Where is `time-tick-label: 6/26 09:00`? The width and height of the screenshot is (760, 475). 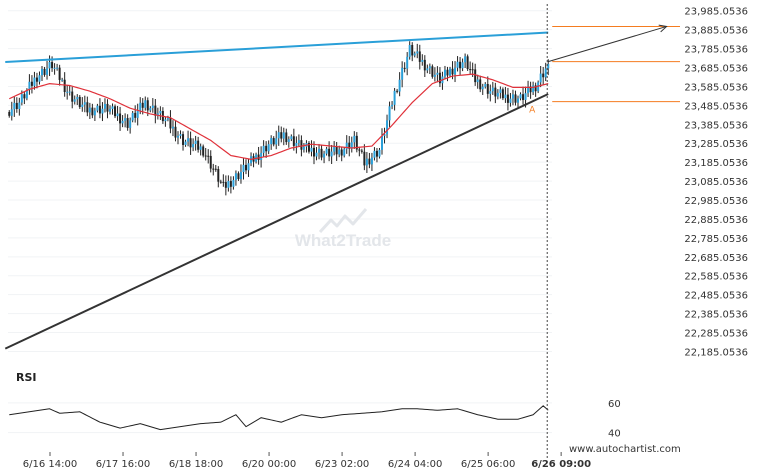 time-tick-label: 6/26 09:00 is located at coordinates (561, 464).